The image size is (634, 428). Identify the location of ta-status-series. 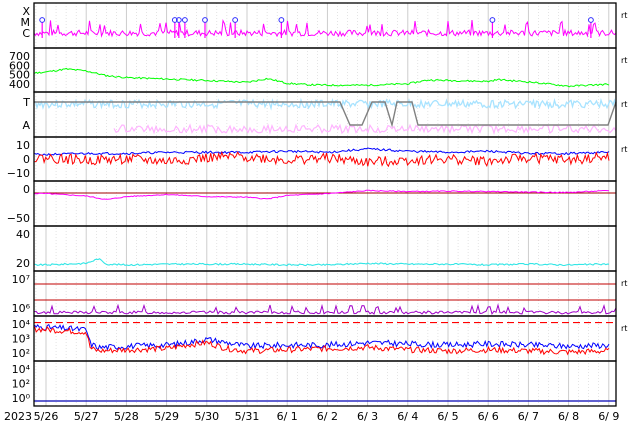
(325, 114).